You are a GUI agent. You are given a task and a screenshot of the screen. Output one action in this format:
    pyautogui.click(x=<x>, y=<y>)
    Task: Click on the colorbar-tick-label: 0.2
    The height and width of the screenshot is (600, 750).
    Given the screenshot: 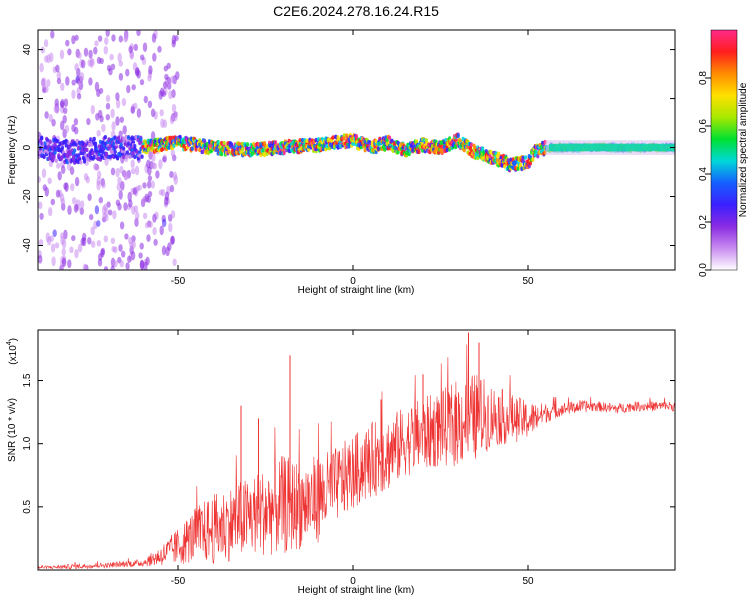 What is the action you would take?
    pyautogui.click(x=703, y=222)
    